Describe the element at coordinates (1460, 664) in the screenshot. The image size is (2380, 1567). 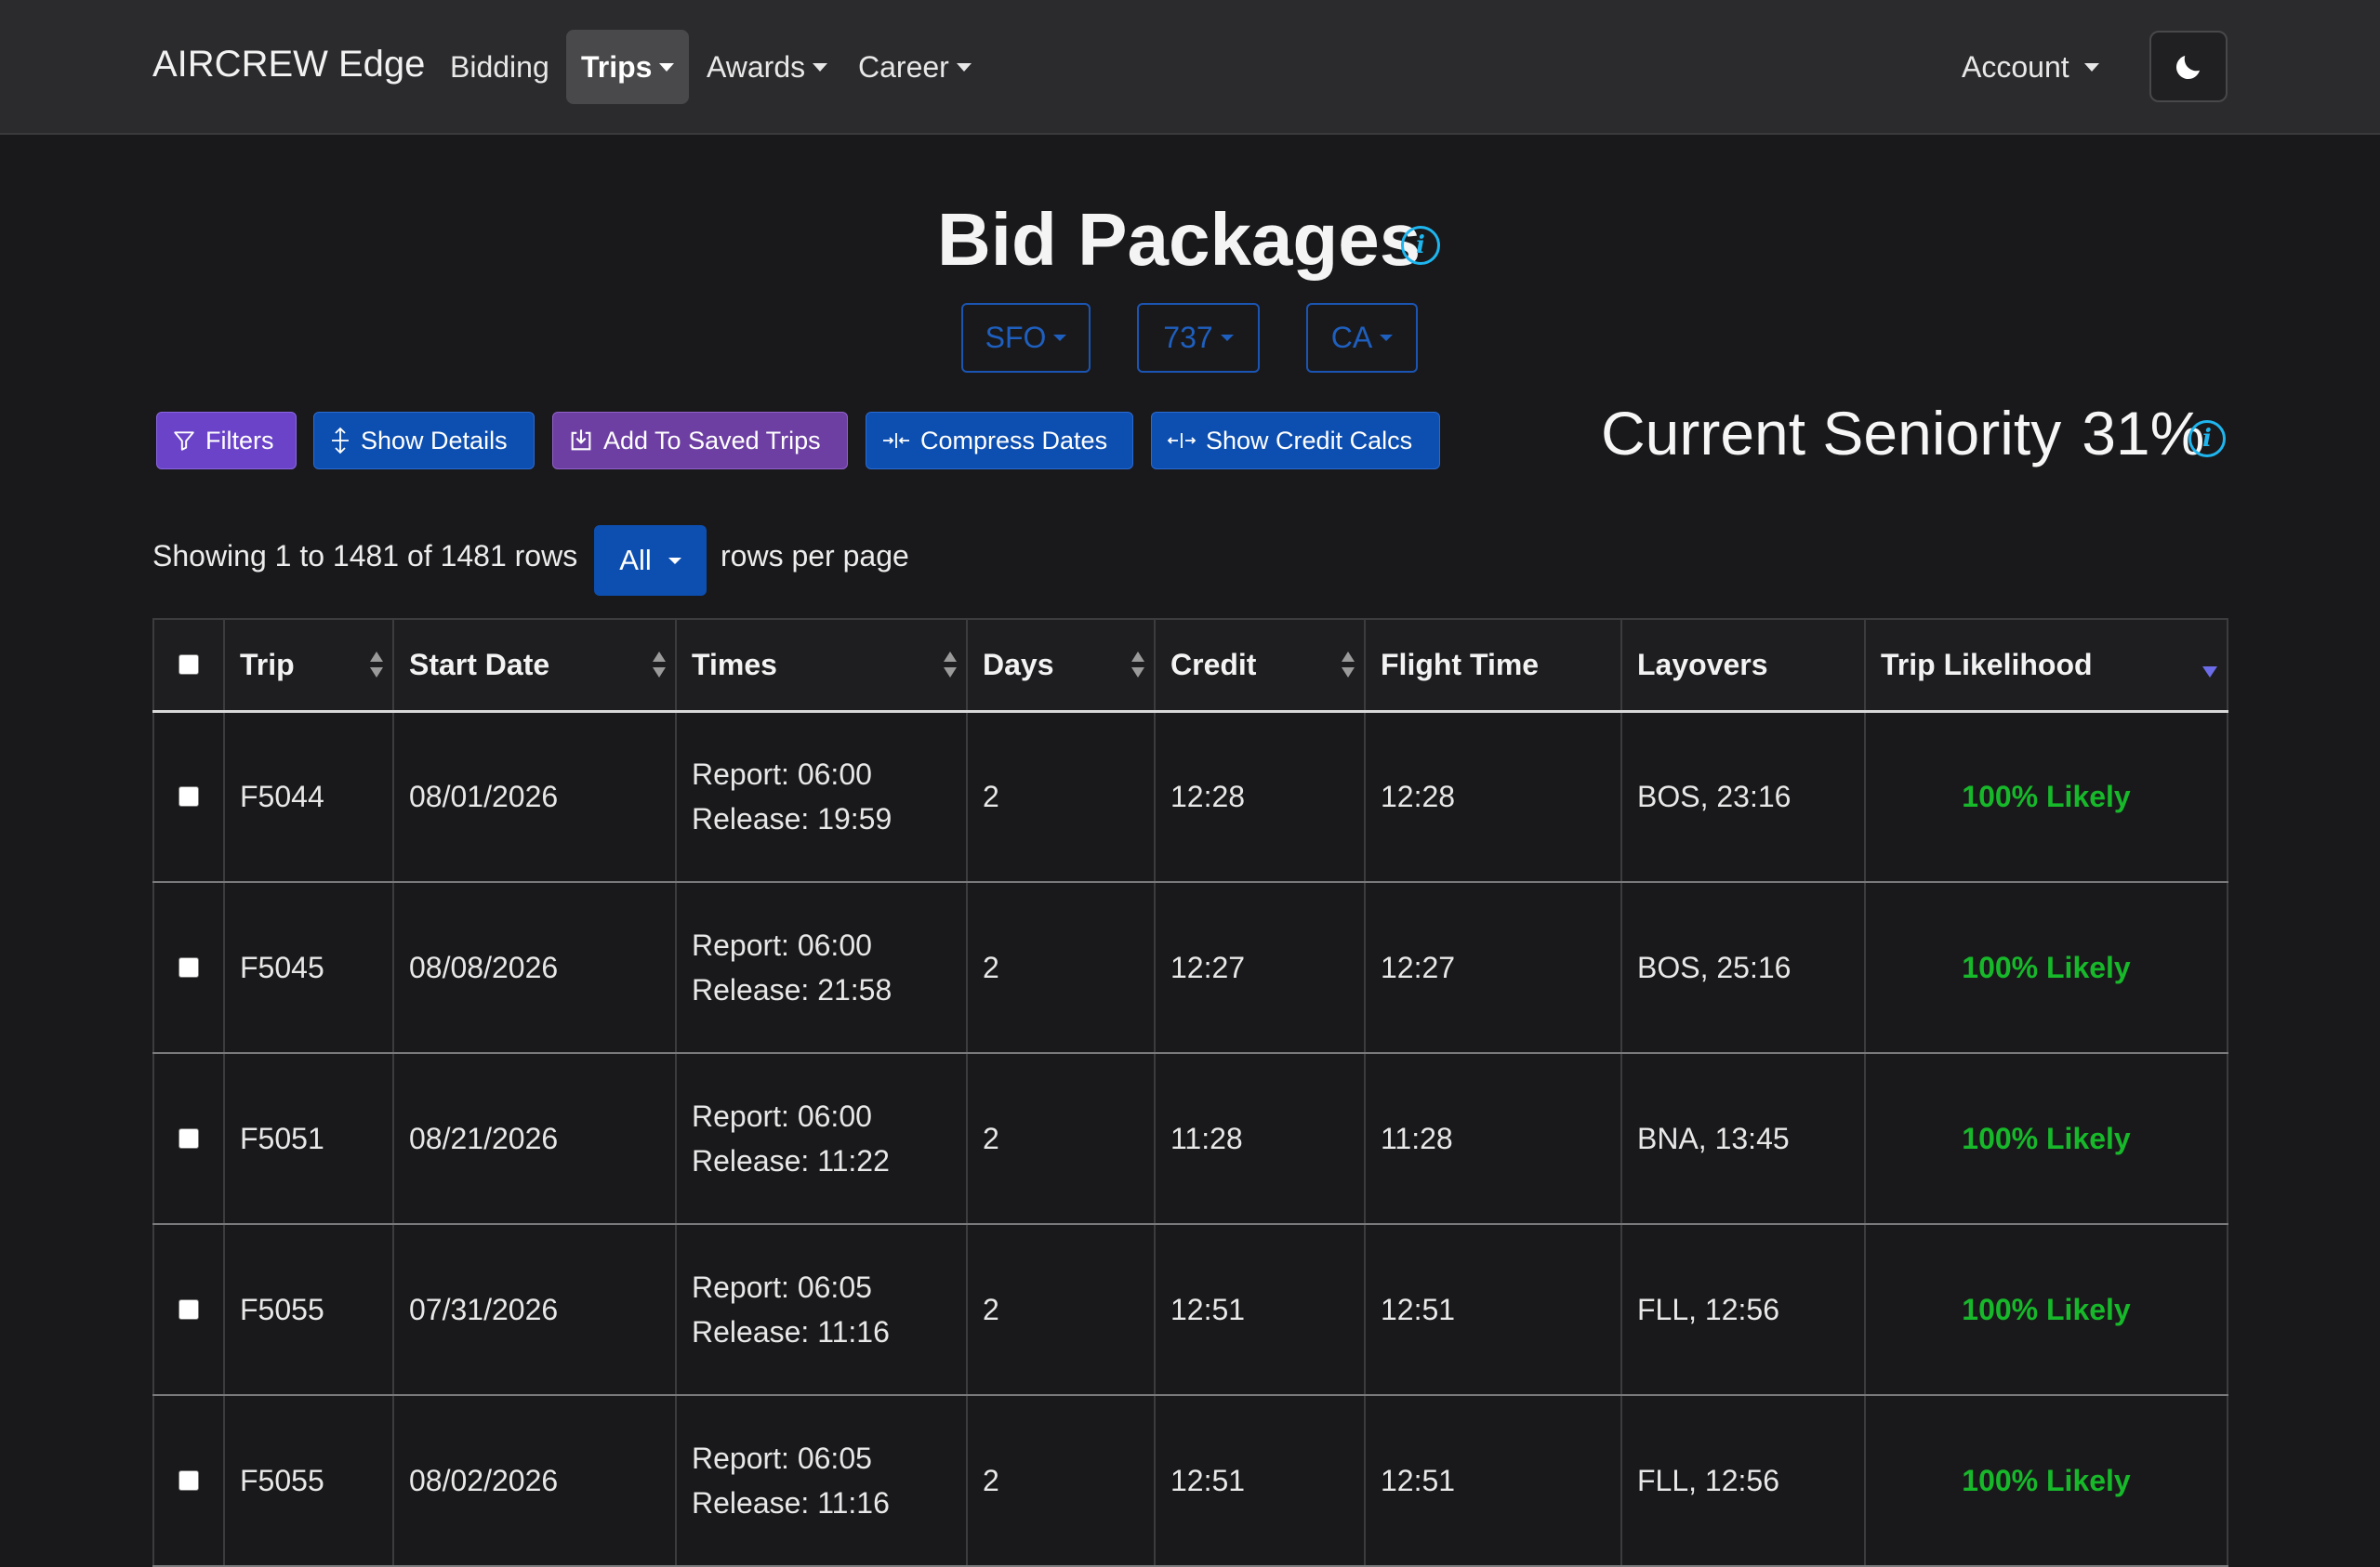
I see `col-flight-time-label: Flight Time` at that location.